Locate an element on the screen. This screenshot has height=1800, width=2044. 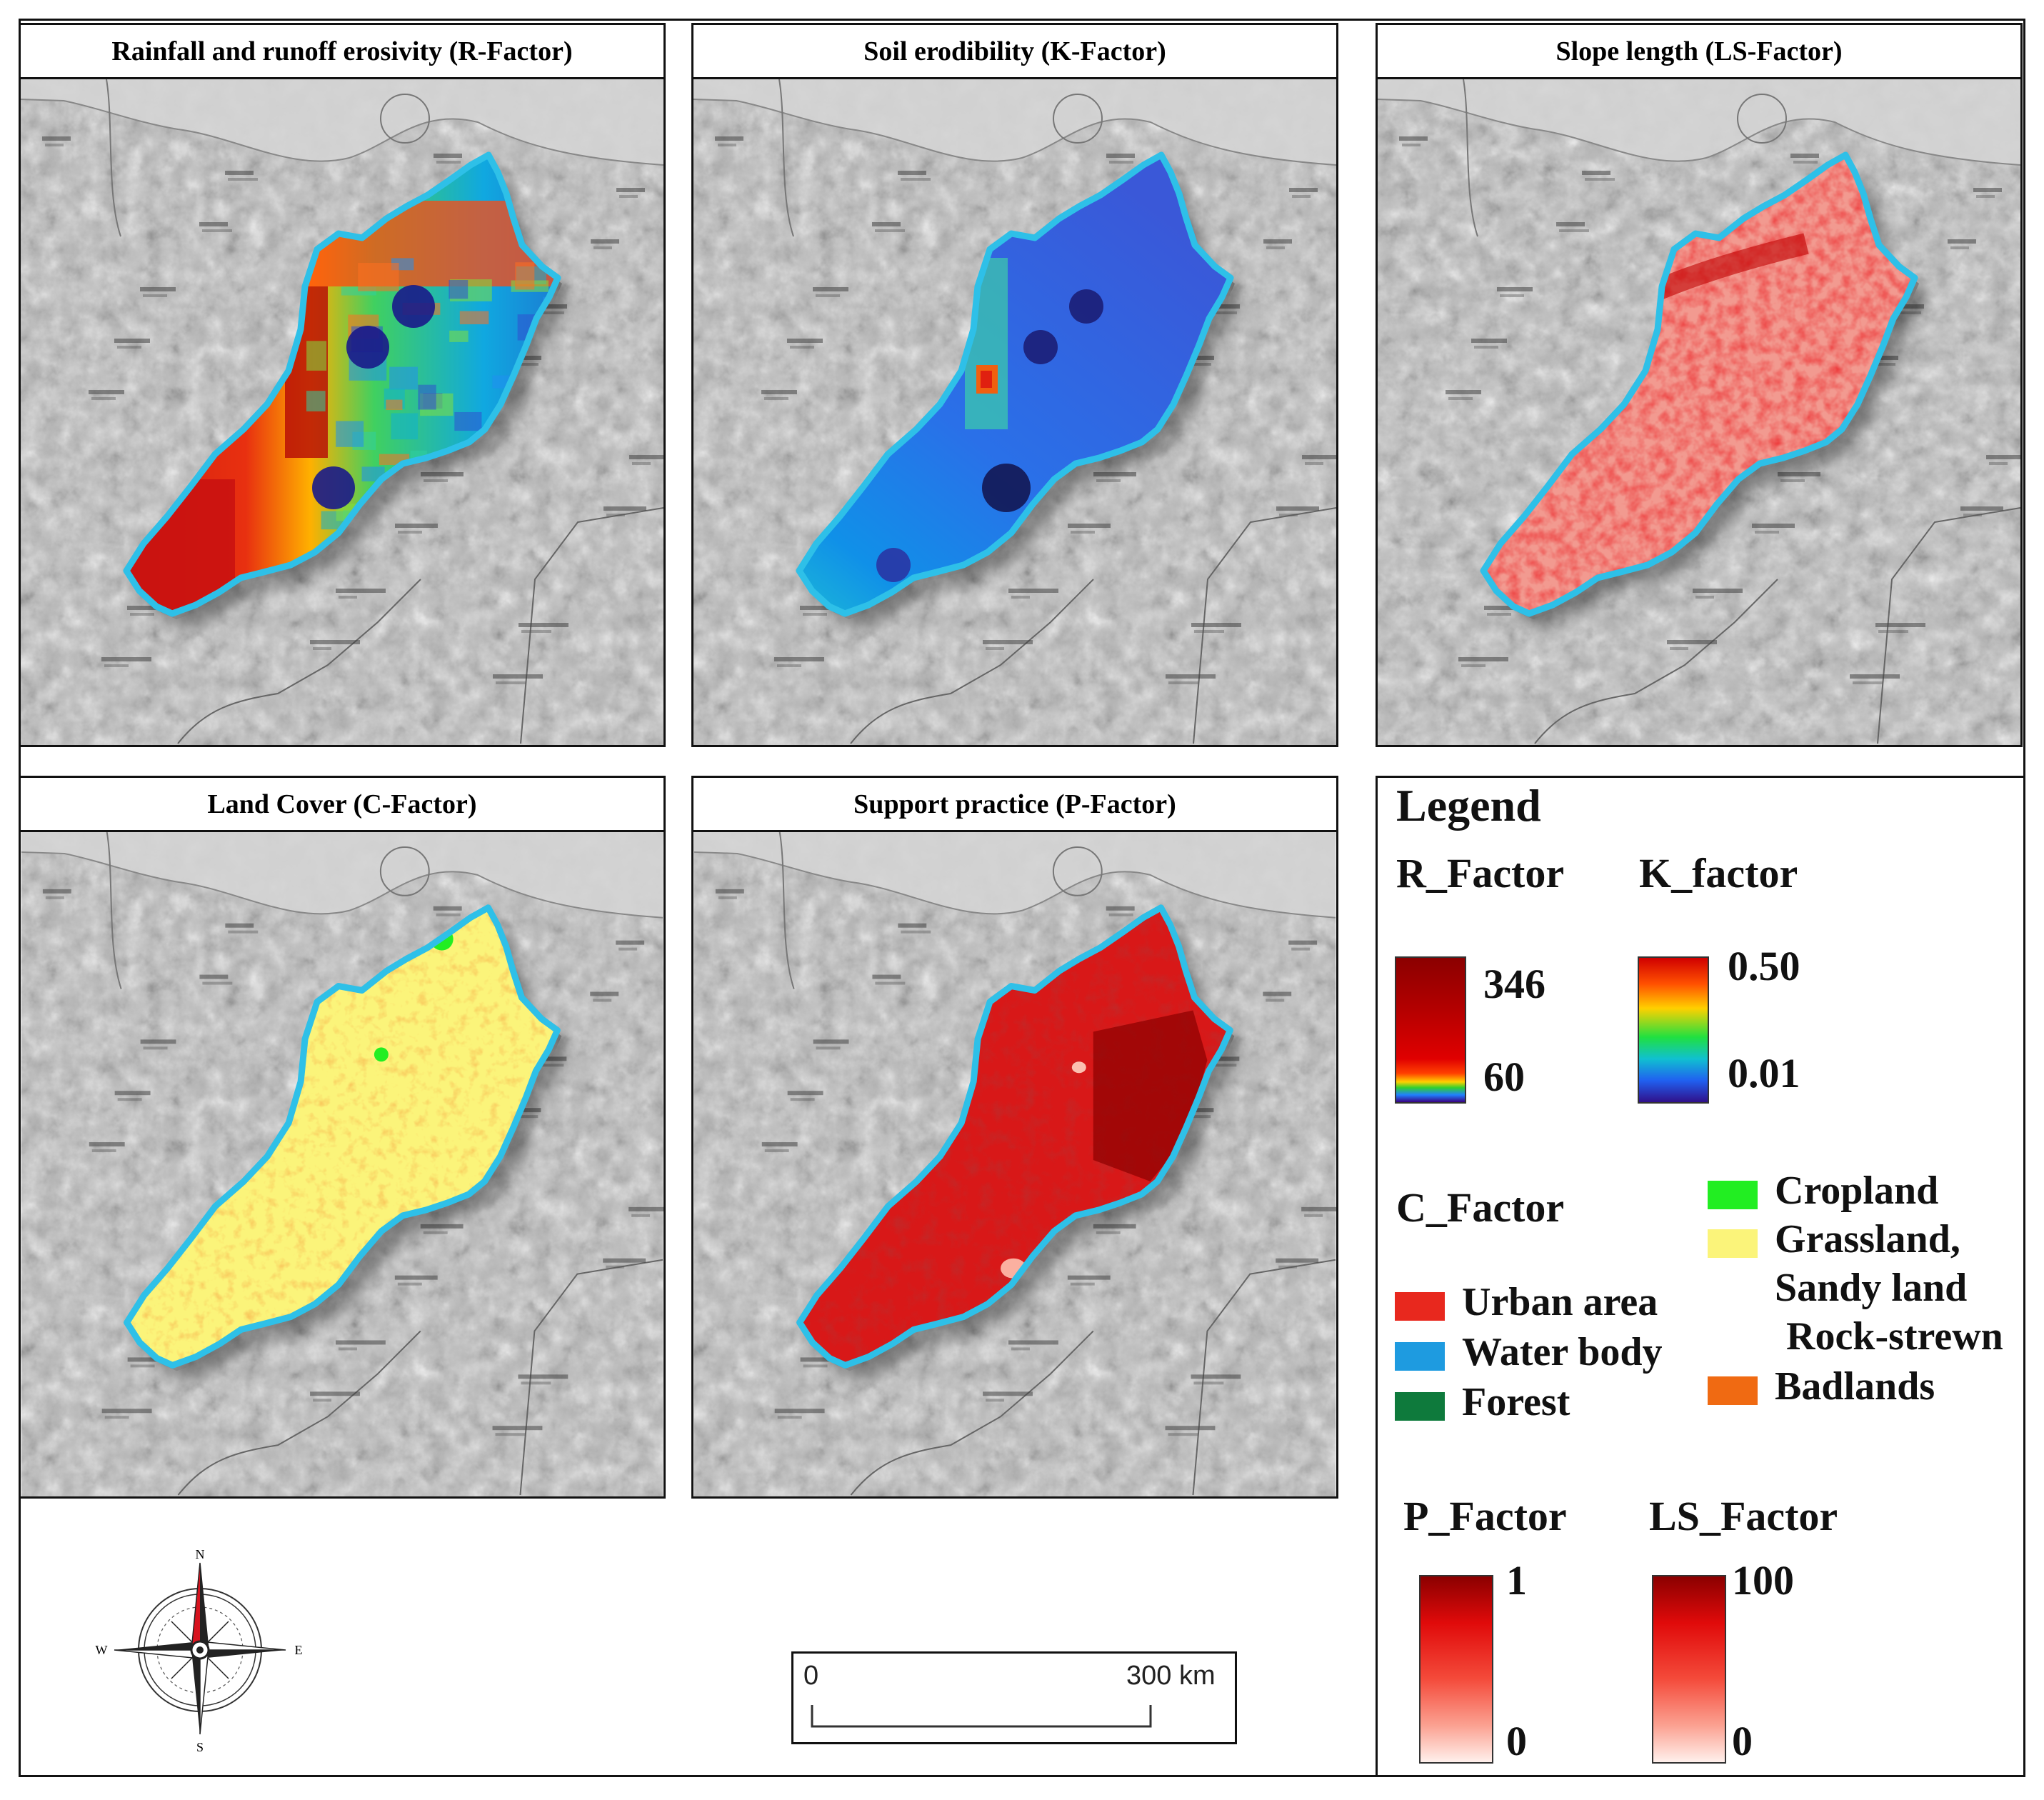
panel-c-factor: Land Cover (C-Factor) is located at coordinates (342, 1137).